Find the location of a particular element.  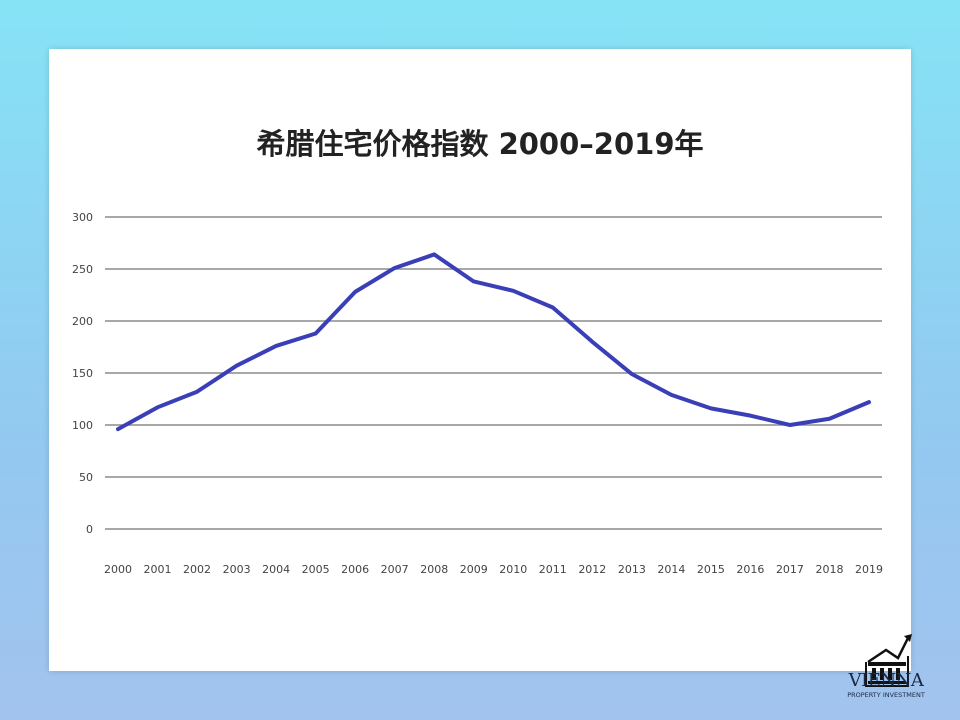

x-tick-label: 2003 is located at coordinates (237, 569).